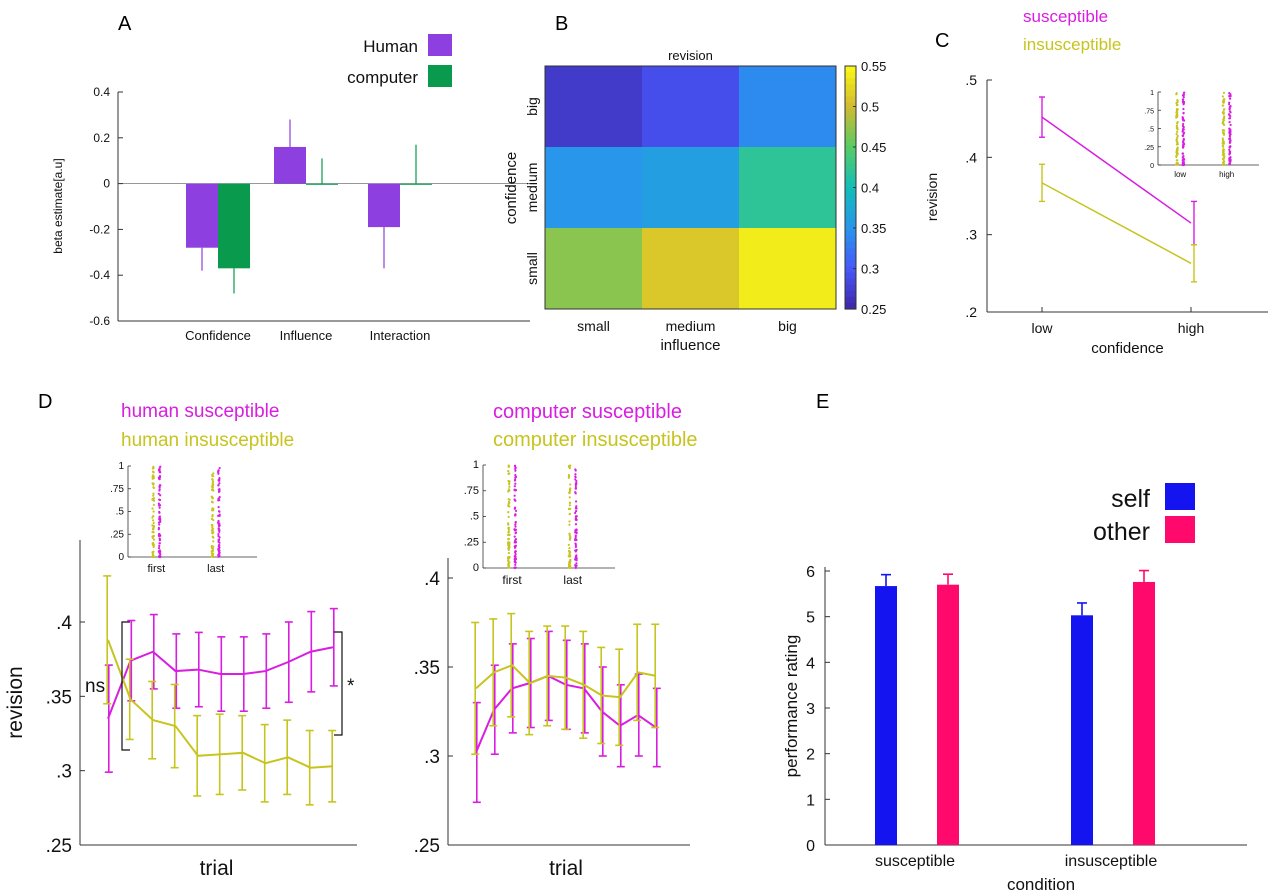  What do you see at coordinates (942, 41) in the screenshot?
I see `panel-label-c: C` at bounding box center [942, 41].